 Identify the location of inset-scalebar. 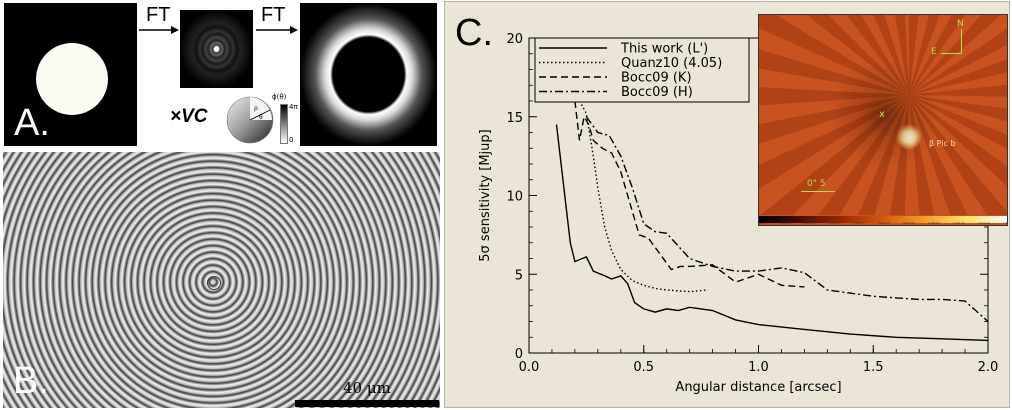
(818, 191).